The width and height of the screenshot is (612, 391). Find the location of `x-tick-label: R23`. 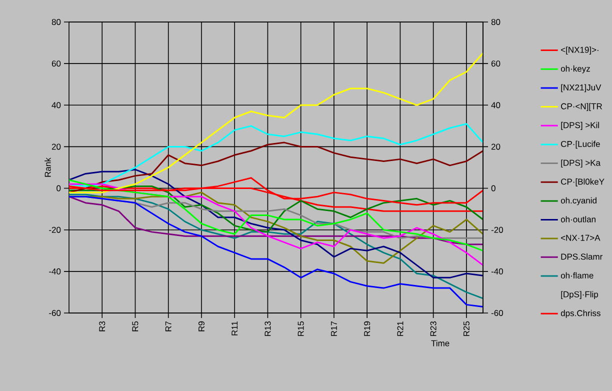

x-tick-label: R23 is located at coordinates (433, 328).